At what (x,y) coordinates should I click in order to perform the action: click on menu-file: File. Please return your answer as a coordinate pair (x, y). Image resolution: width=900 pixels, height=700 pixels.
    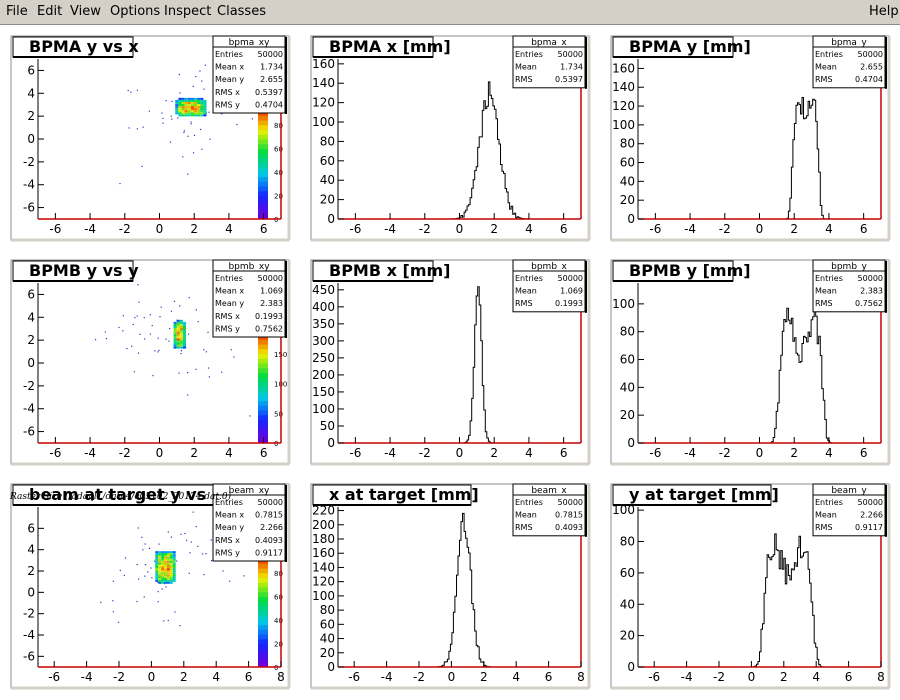
    Looking at the image, I should click on (17, 11).